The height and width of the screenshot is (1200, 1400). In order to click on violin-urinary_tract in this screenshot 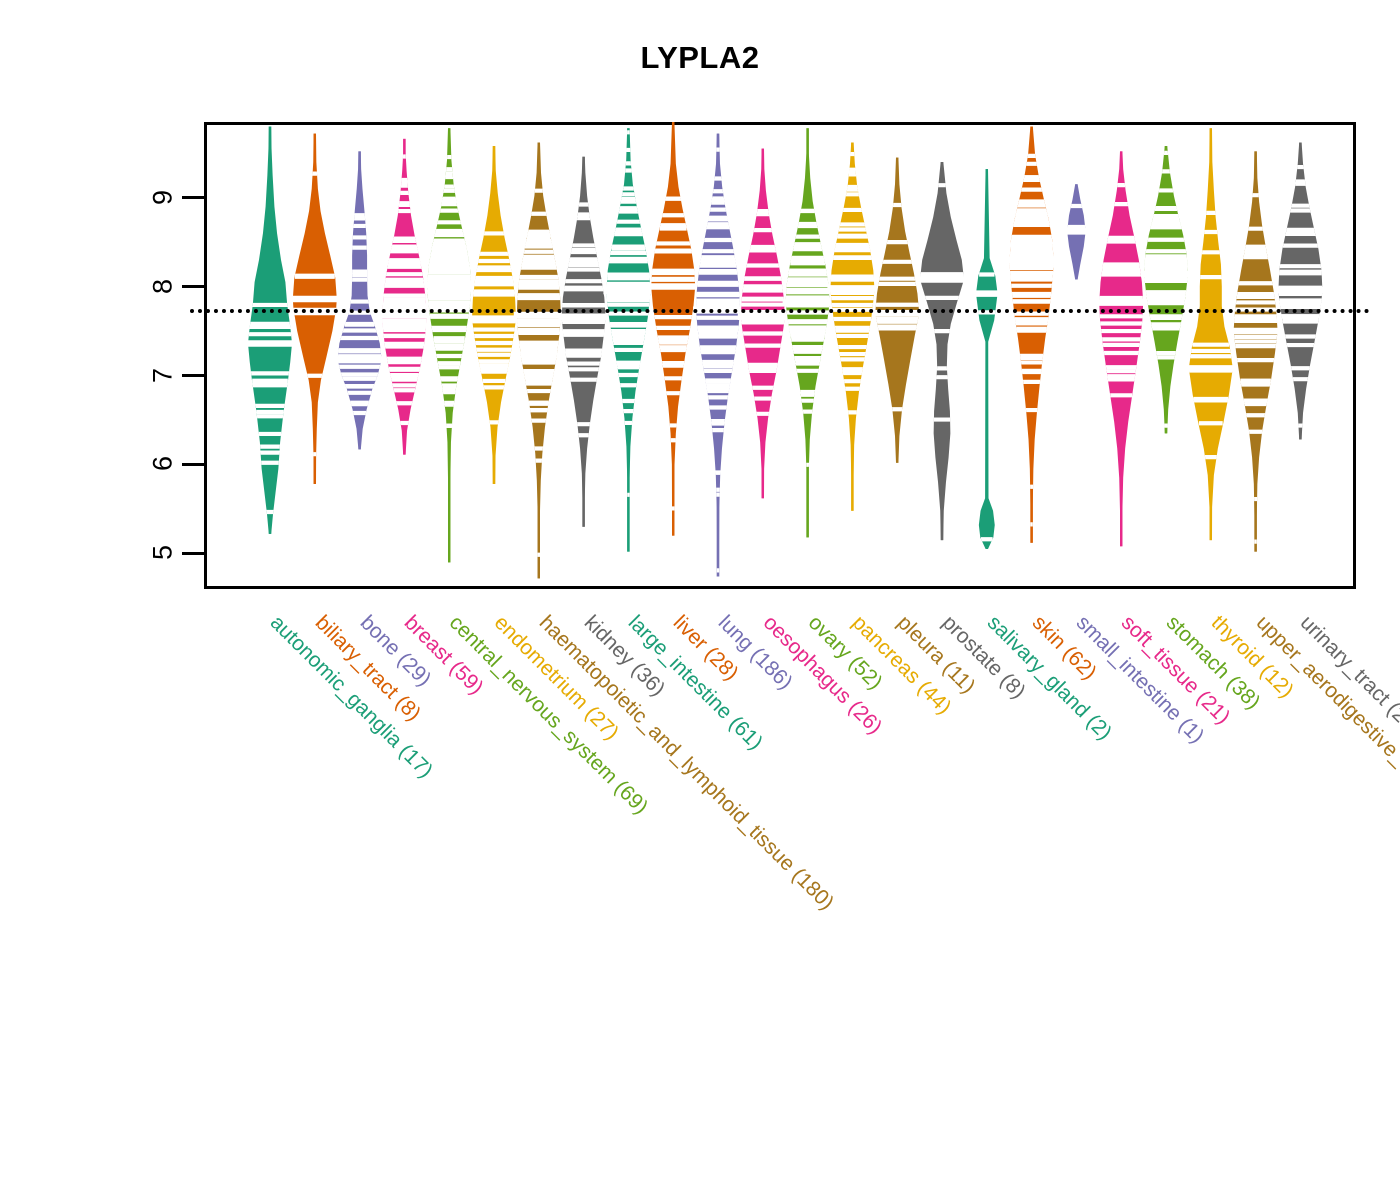, I will do `click(1300, 291)`.